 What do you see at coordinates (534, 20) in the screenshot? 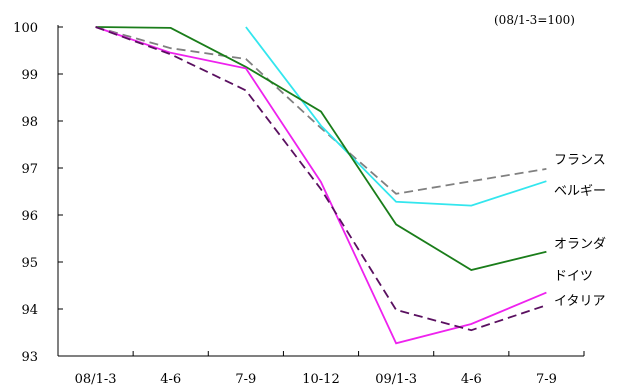
I see `chart-note: (08/1-3=100)` at bounding box center [534, 20].